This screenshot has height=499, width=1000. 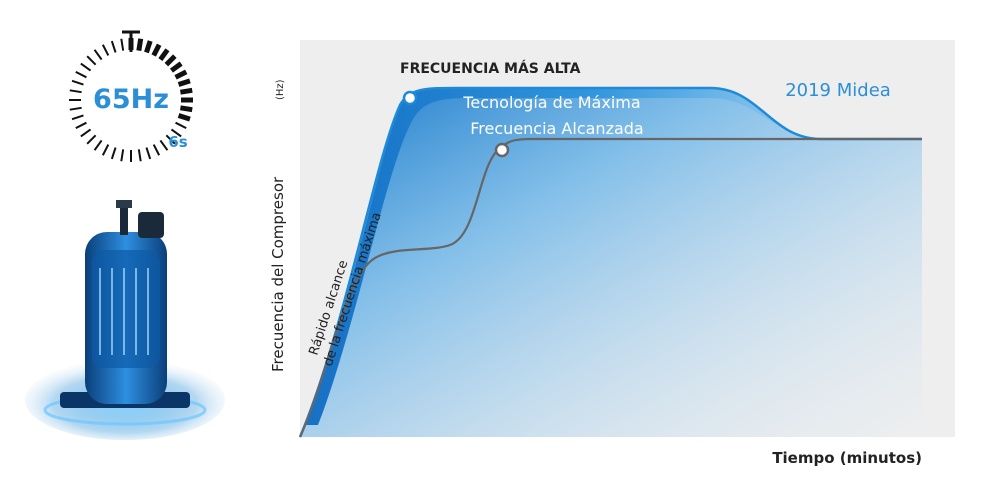 What do you see at coordinates (410, 98) in the screenshot?
I see `peak-marker` at bounding box center [410, 98].